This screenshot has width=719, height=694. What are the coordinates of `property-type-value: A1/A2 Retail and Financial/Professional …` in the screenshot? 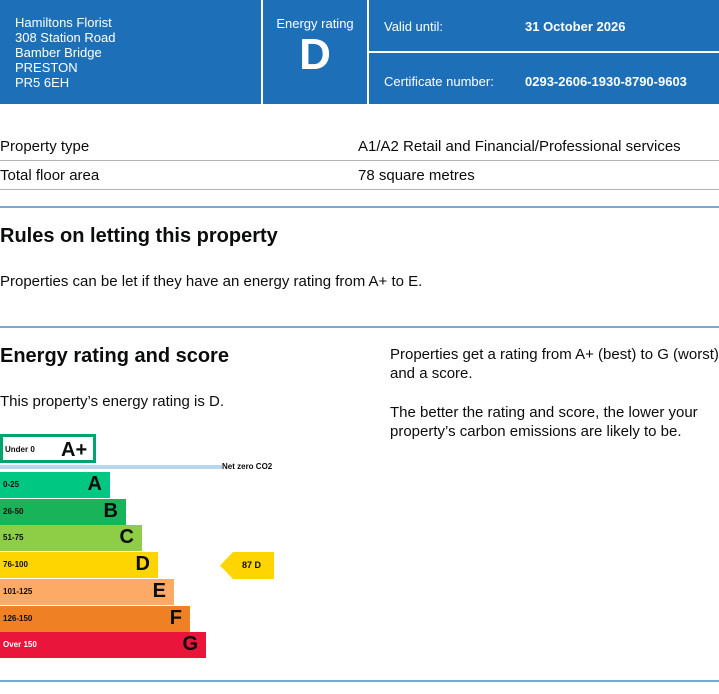 It's located at (519, 146).